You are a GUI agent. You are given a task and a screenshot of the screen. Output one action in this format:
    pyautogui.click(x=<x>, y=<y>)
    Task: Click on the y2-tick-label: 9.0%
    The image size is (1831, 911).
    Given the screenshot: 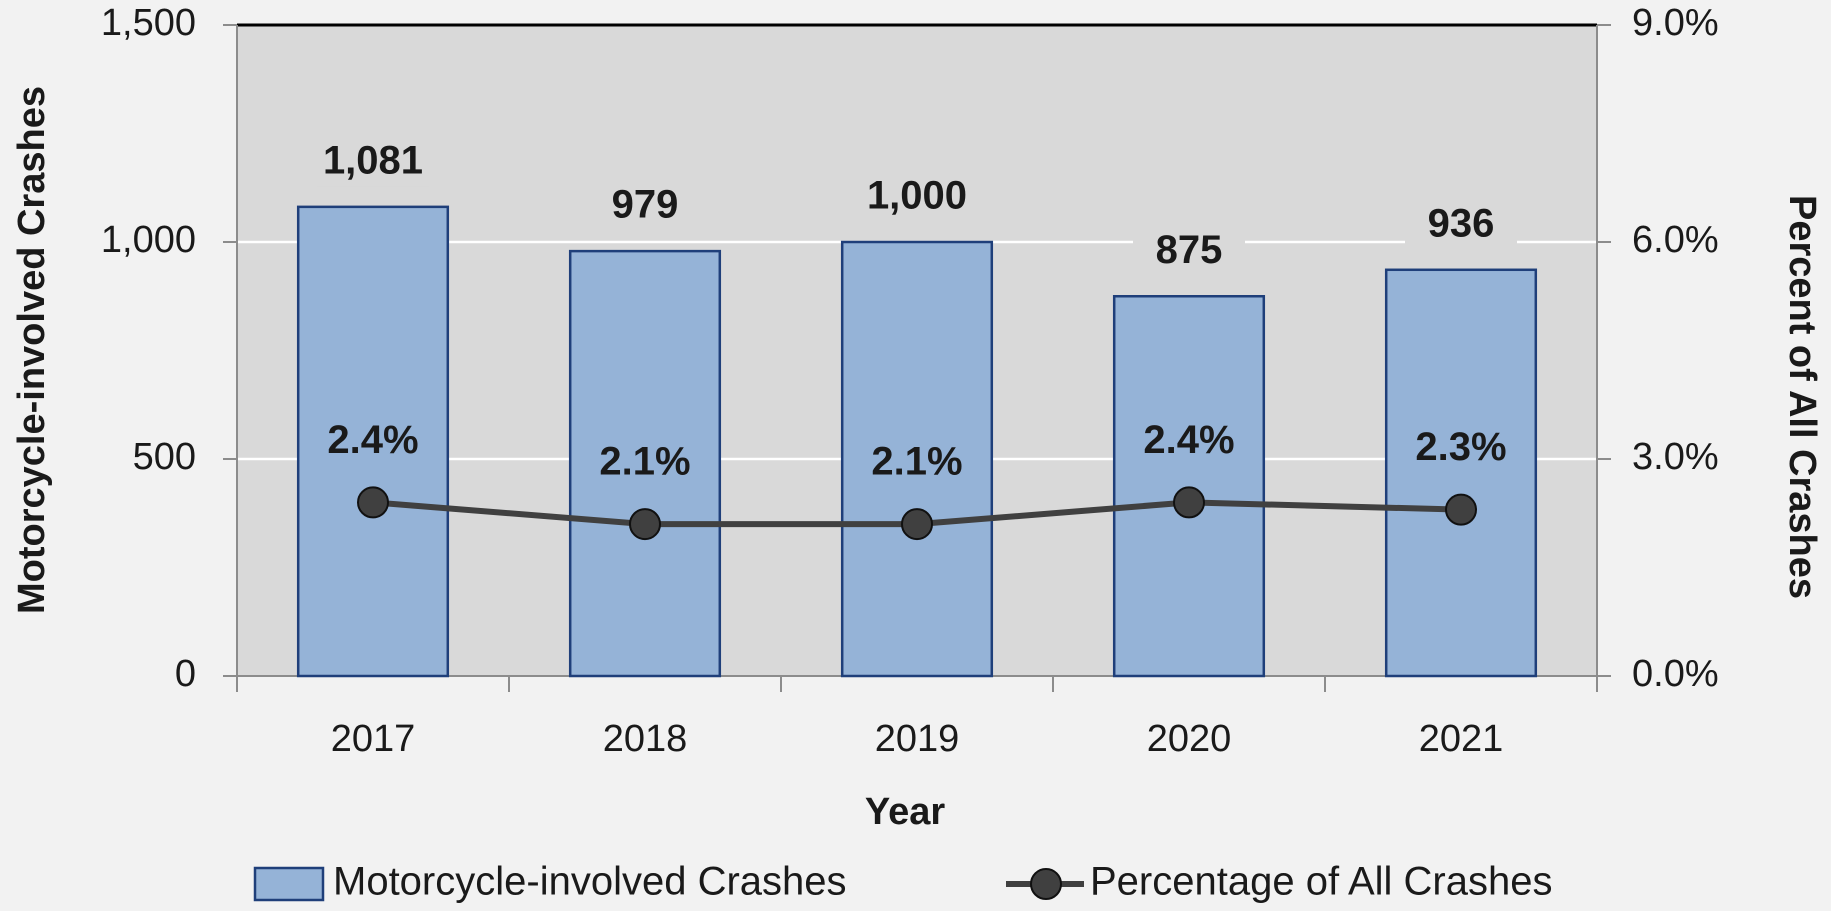 What is the action you would take?
    pyautogui.click(x=1675, y=23)
    